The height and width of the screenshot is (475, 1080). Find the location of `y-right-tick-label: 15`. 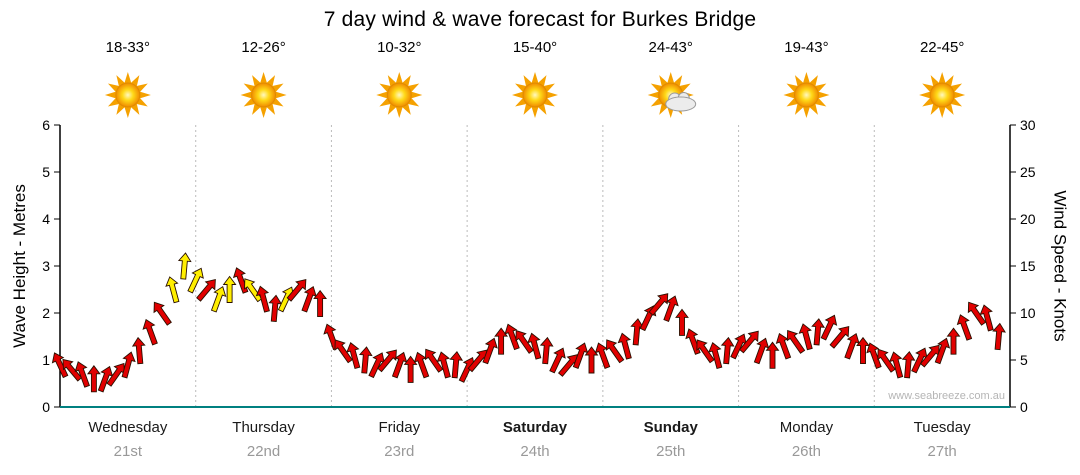

y-right-tick-label: 15 is located at coordinates (1028, 266).